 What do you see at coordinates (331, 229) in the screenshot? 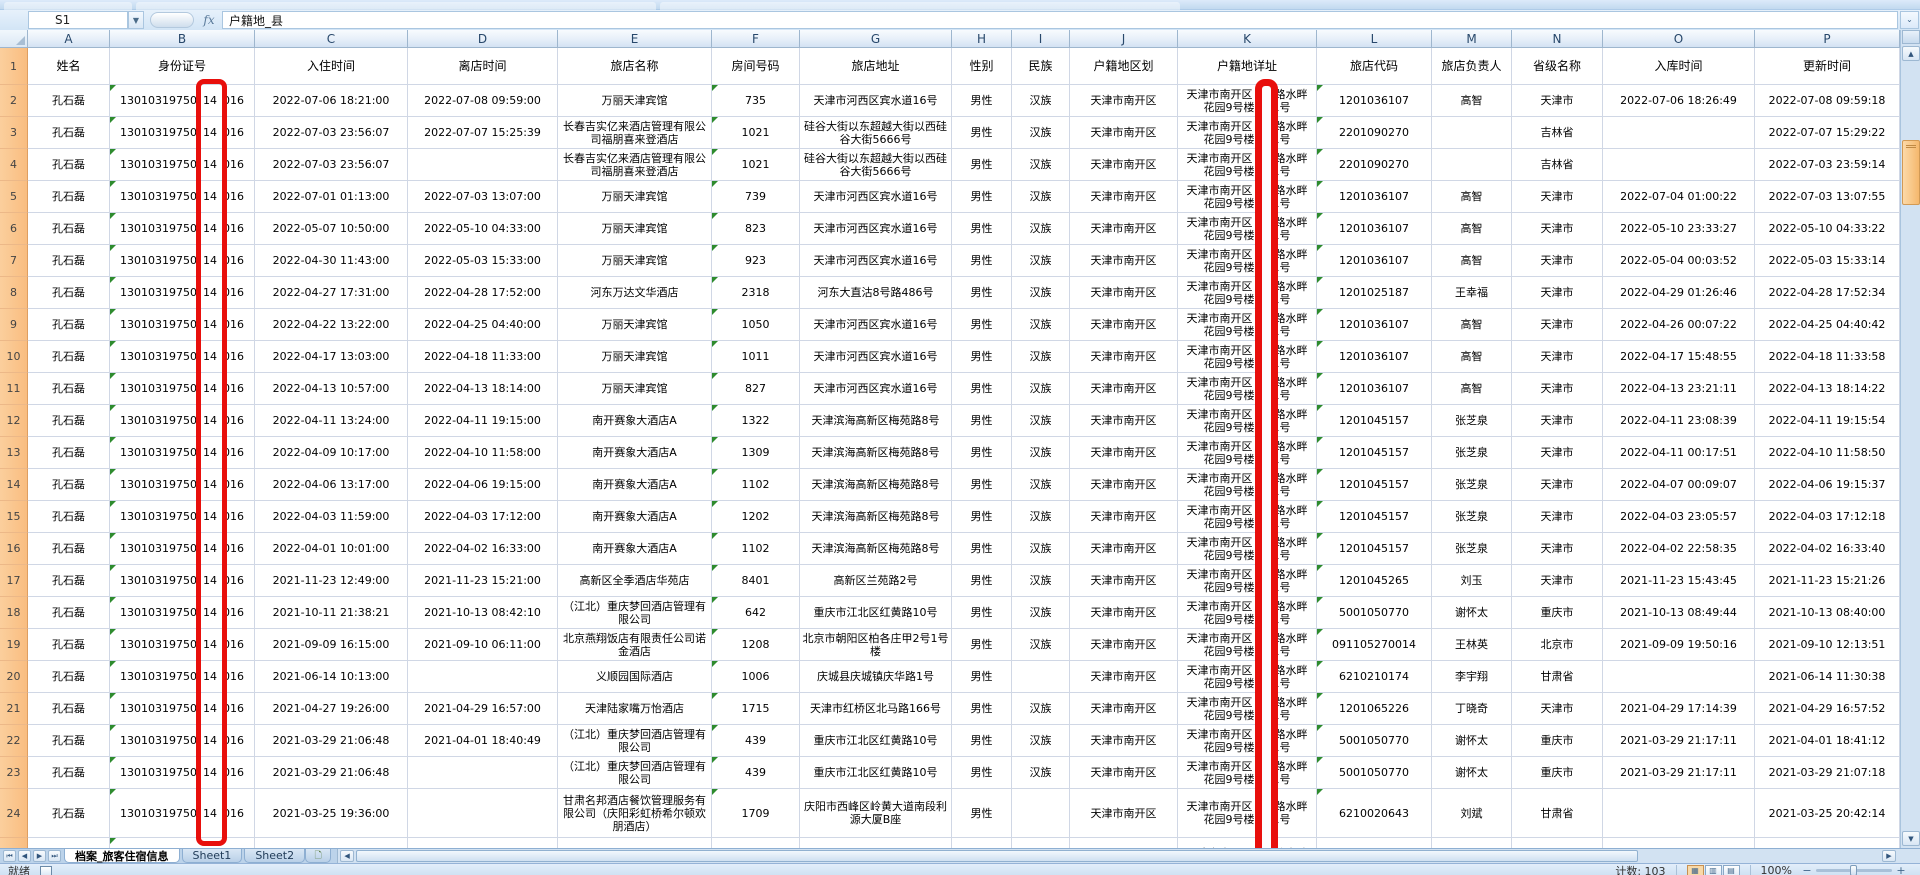
I see `cell-C6: 2022-05-07 10:50:00` at bounding box center [331, 229].